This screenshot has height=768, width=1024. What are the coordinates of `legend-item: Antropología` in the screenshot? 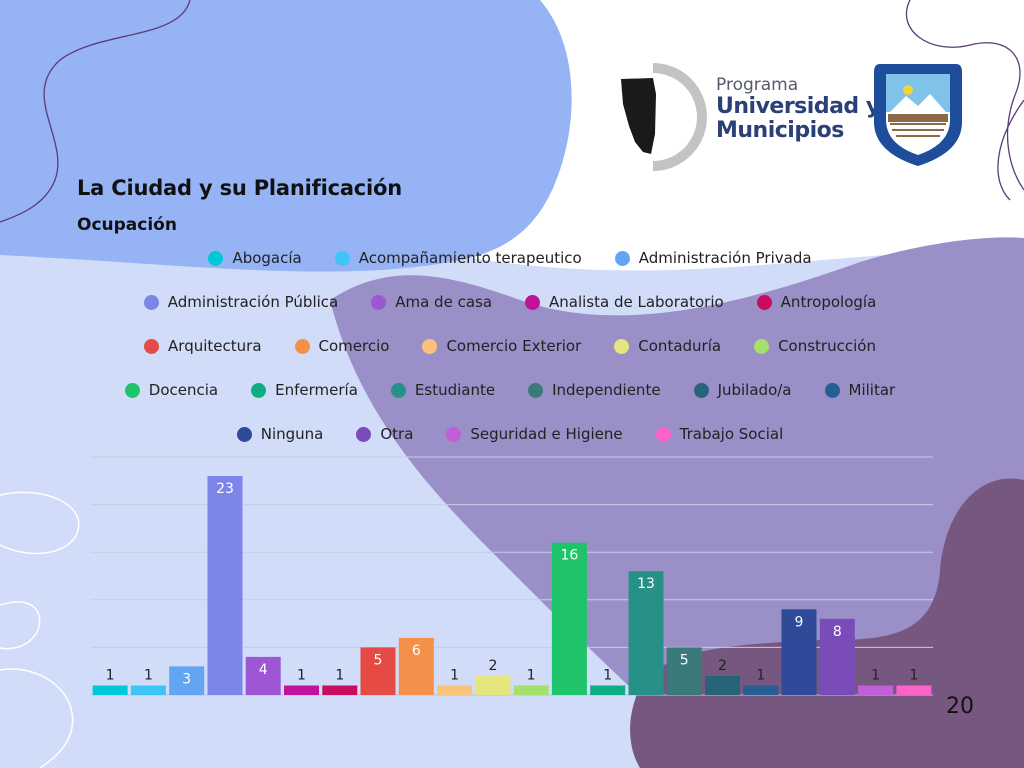 It's located at (816, 302).